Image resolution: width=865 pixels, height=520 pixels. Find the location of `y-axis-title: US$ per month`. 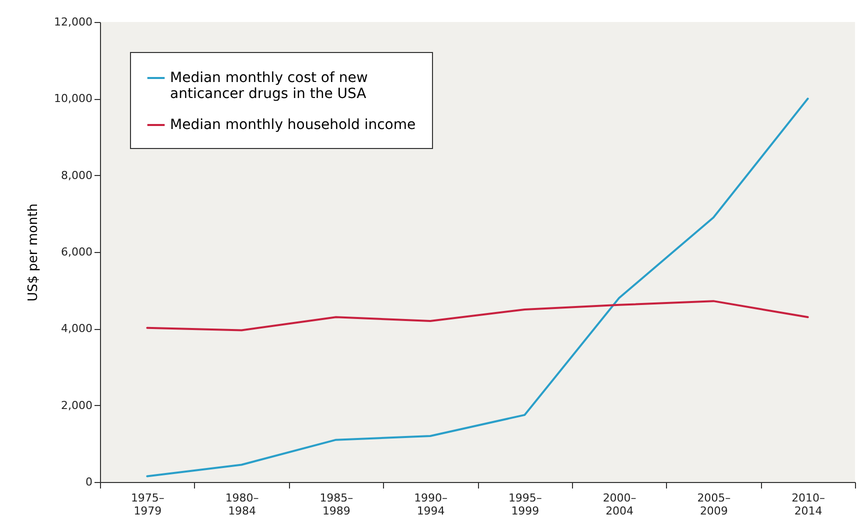

y-axis-title: US$ per month is located at coordinates (34, 252).